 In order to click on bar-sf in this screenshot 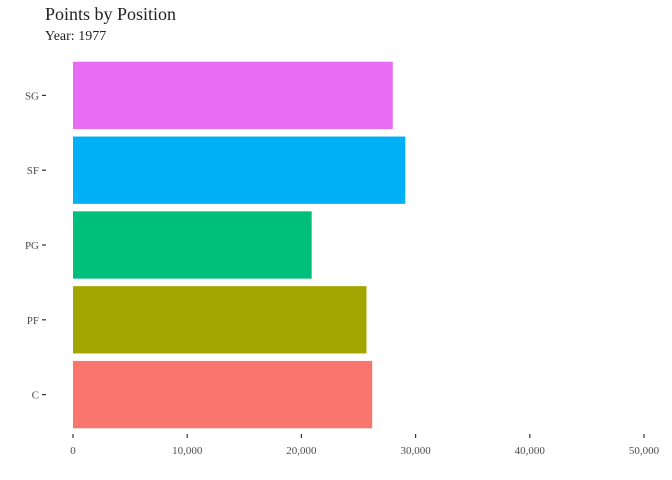, I will do `click(239, 170)`.